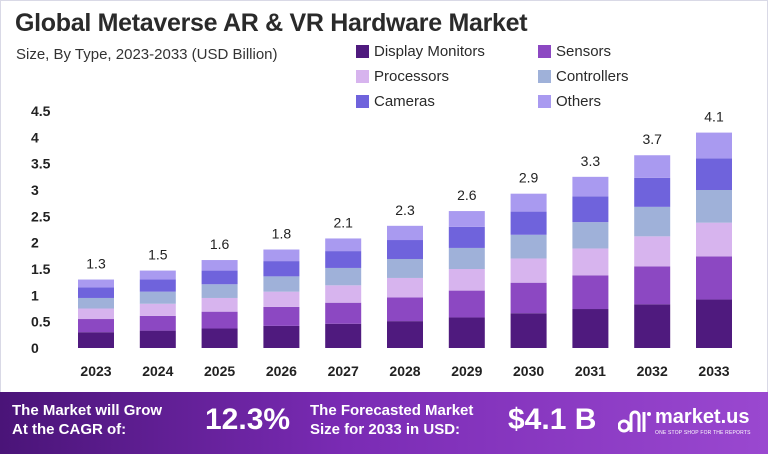 This screenshot has height=454, width=768. Describe the element at coordinates (702, 417) in the screenshot. I see `brand-name: market.us` at that location.